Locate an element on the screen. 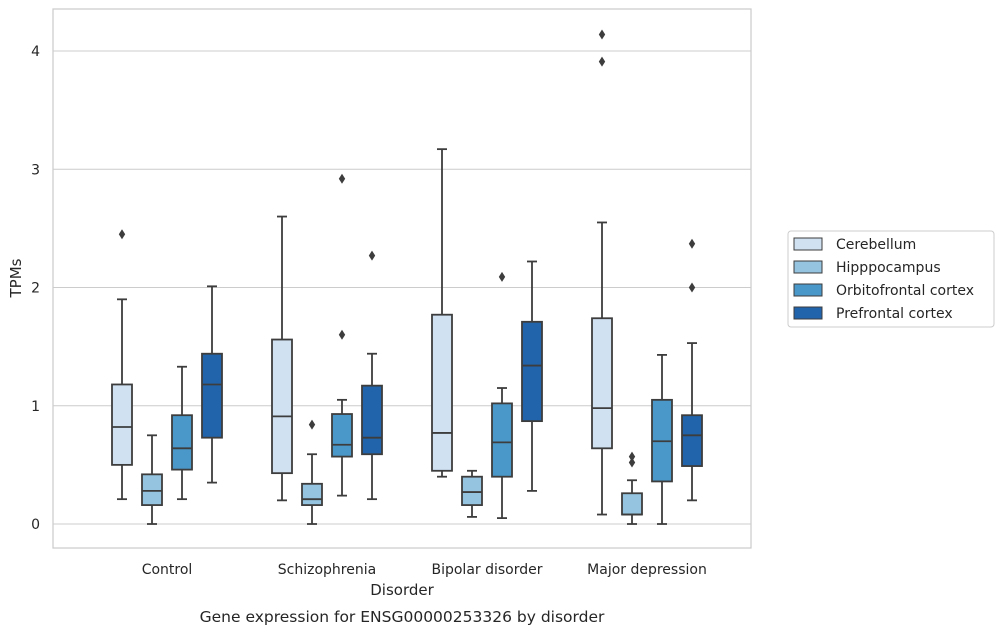 Image resolution: width=1003 pixels, height=634 pixels. legend-label-1: Hipppocampus is located at coordinates (888, 268).